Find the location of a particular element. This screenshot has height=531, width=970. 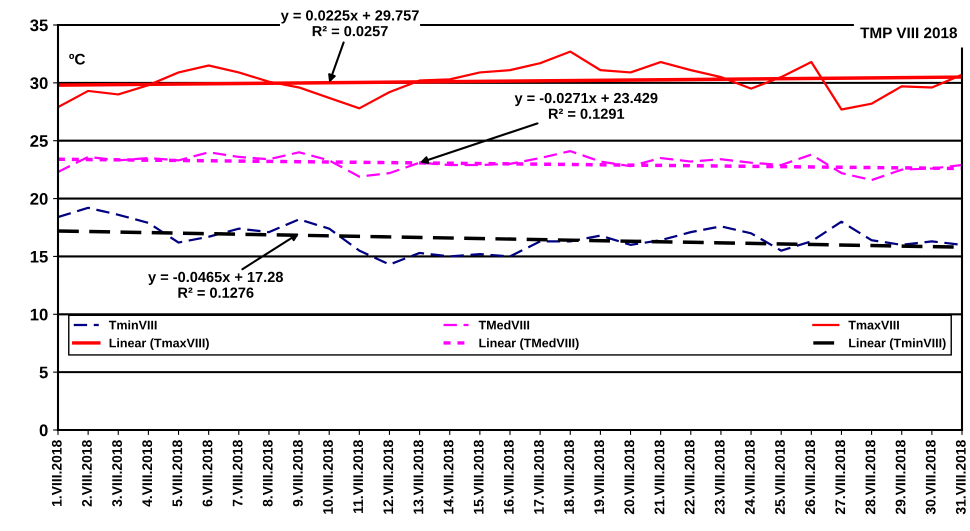

y-tick-label: 25 is located at coordinates (39, 141).